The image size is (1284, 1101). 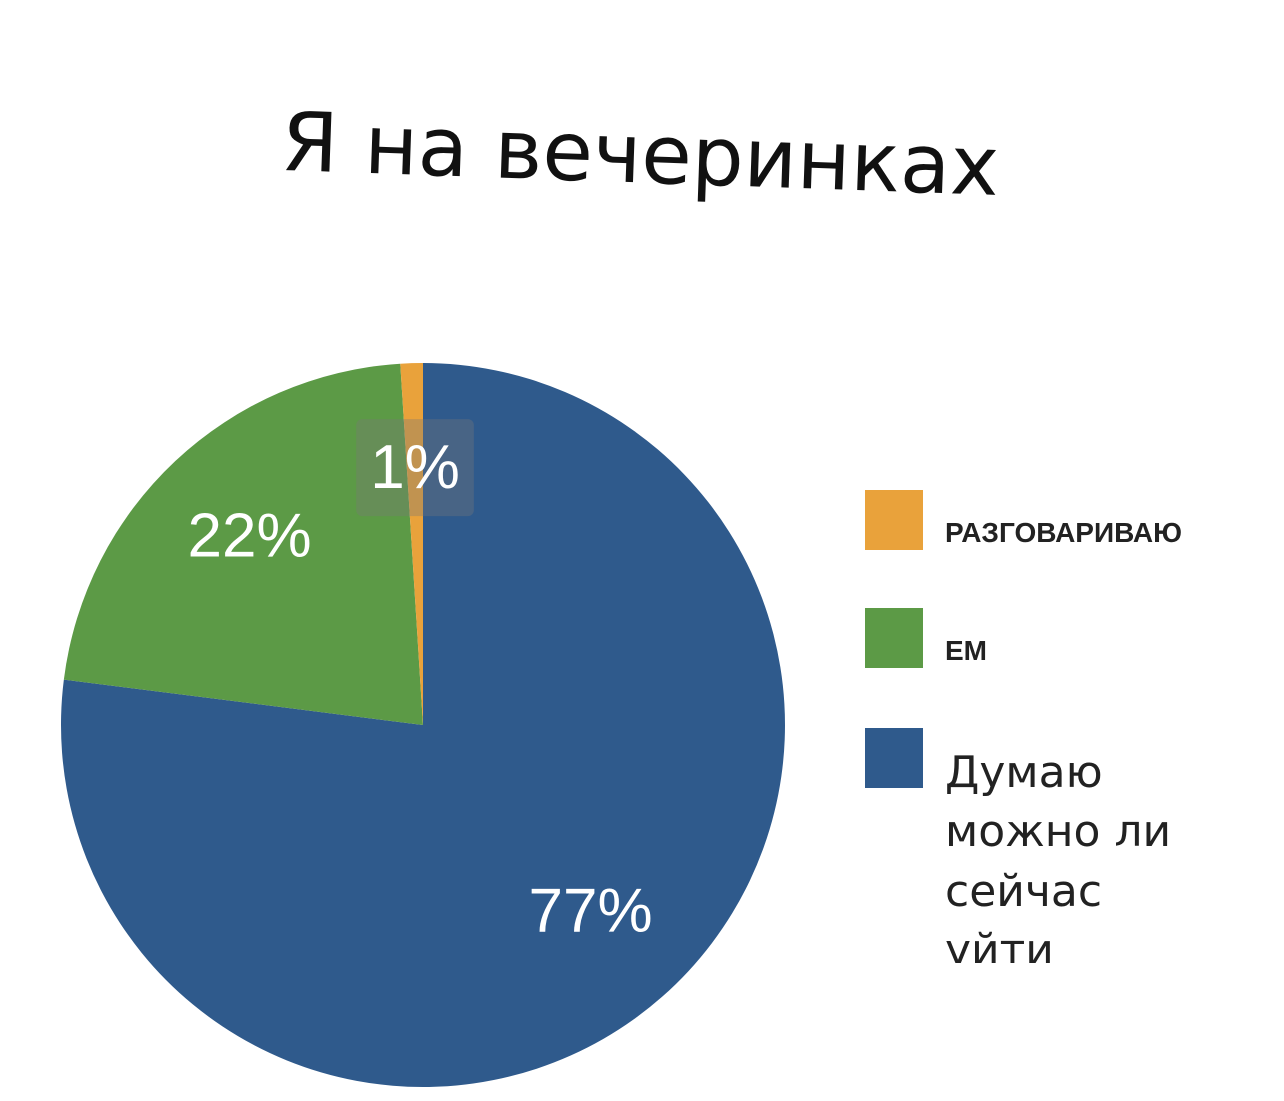 I want to click on legend-label-box: Думаю можно ли сейчас уйти, so click(x=1058, y=855).